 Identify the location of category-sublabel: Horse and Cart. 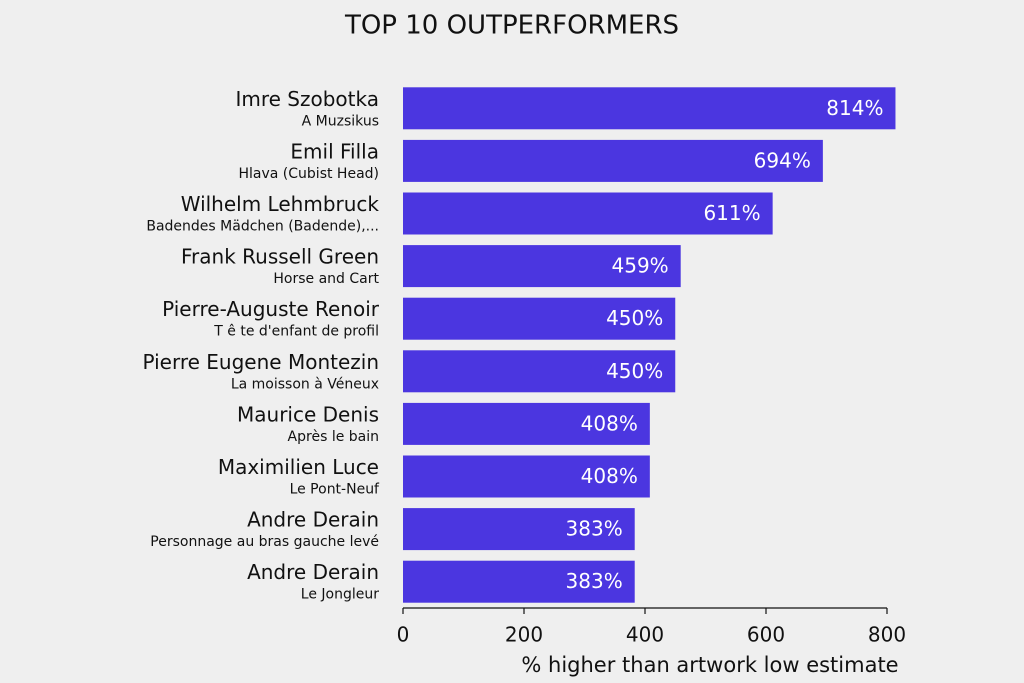
(326, 279).